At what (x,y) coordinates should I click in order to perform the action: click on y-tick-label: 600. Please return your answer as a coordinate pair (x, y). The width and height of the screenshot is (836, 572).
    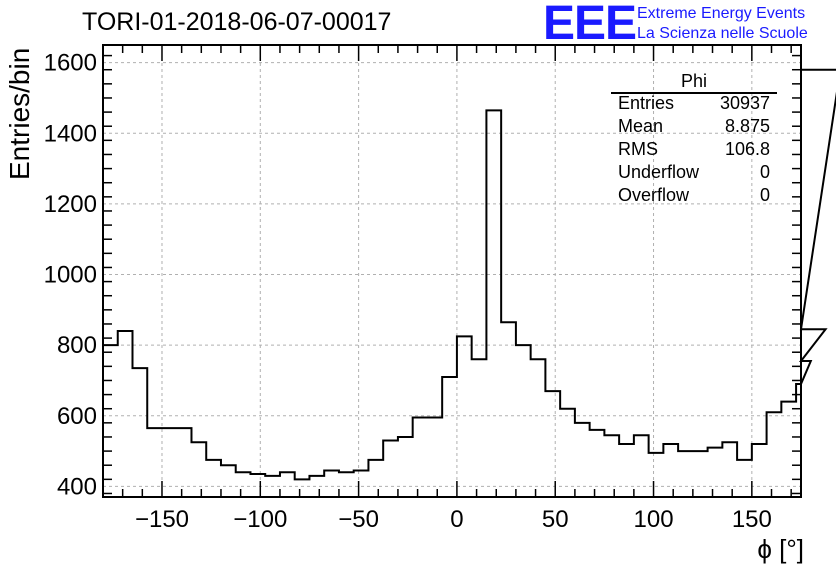
    Looking at the image, I should click on (77, 416).